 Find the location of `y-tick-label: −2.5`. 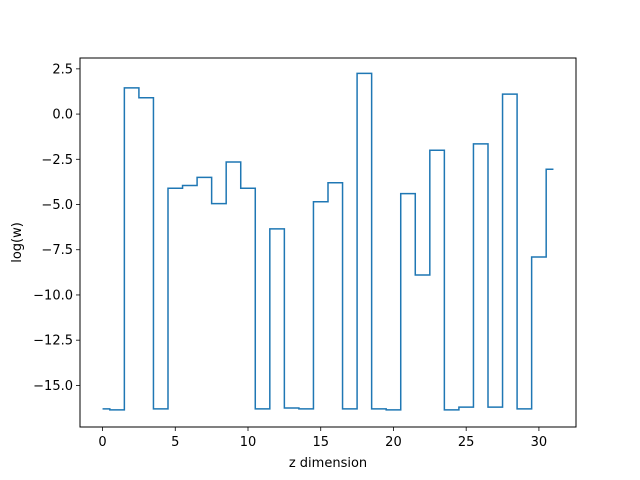

y-tick-label: −2.5 is located at coordinates (57, 160).